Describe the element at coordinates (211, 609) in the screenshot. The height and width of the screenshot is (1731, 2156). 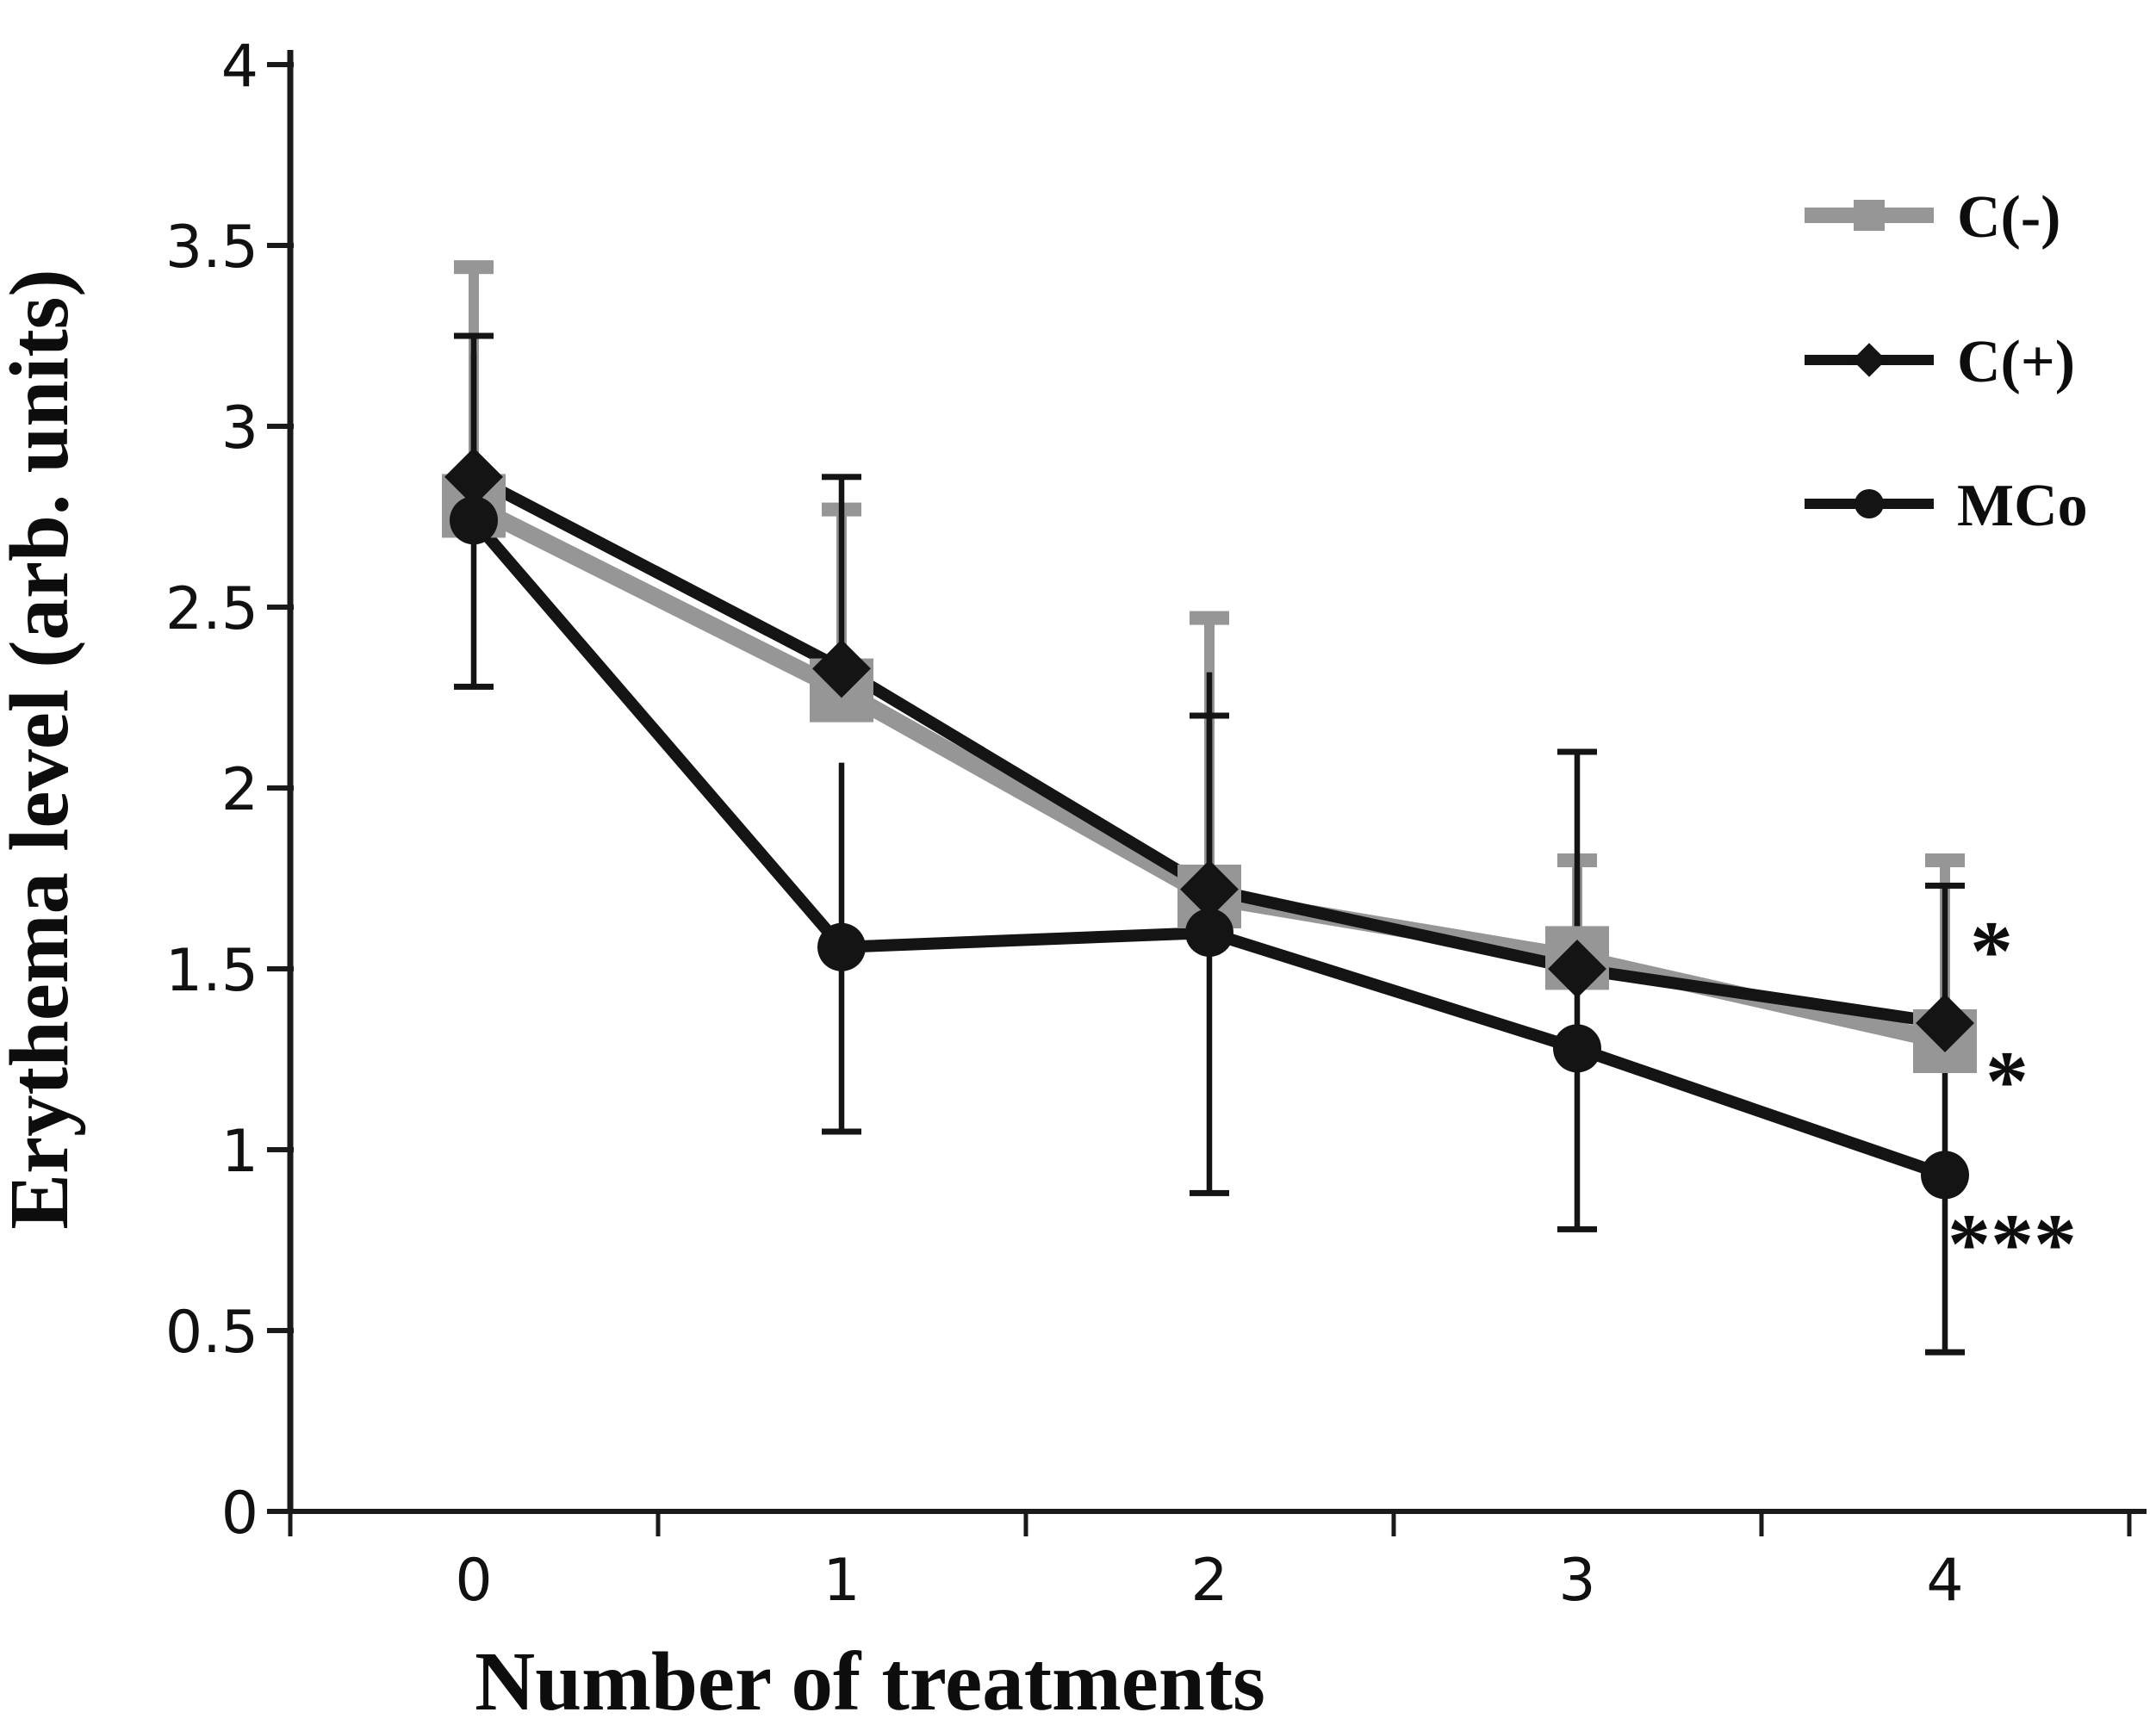
I see `y-tick-label: 2.5` at that location.